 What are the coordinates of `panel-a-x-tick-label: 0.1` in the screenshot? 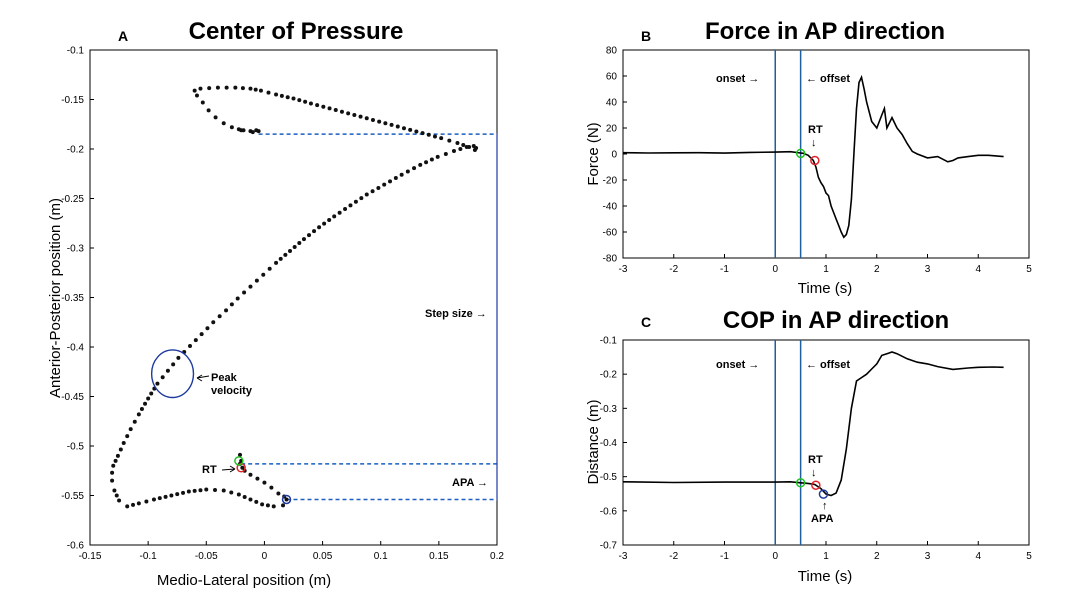 It's located at (381, 556).